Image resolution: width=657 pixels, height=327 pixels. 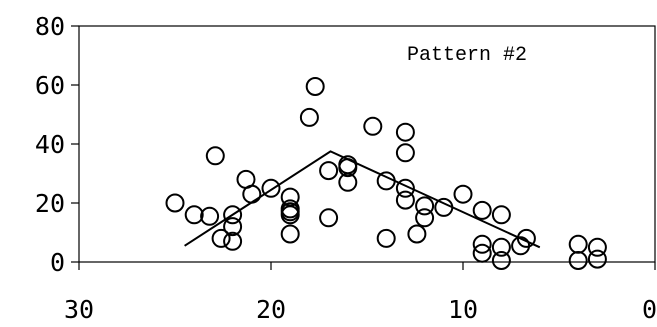 I want to click on y-tick-label: 60, so click(x=50, y=85).